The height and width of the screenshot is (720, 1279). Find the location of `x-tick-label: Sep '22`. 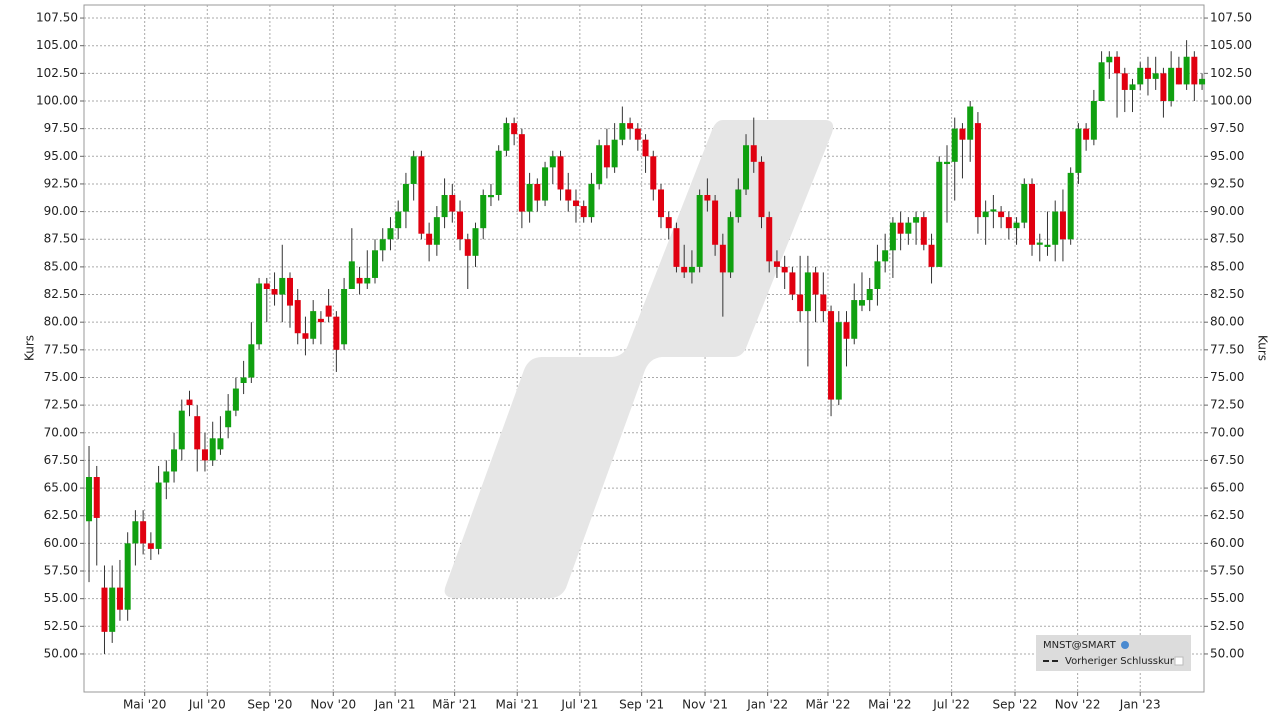

x-tick-label: Sep '22 is located at coordinates (1015, 705).